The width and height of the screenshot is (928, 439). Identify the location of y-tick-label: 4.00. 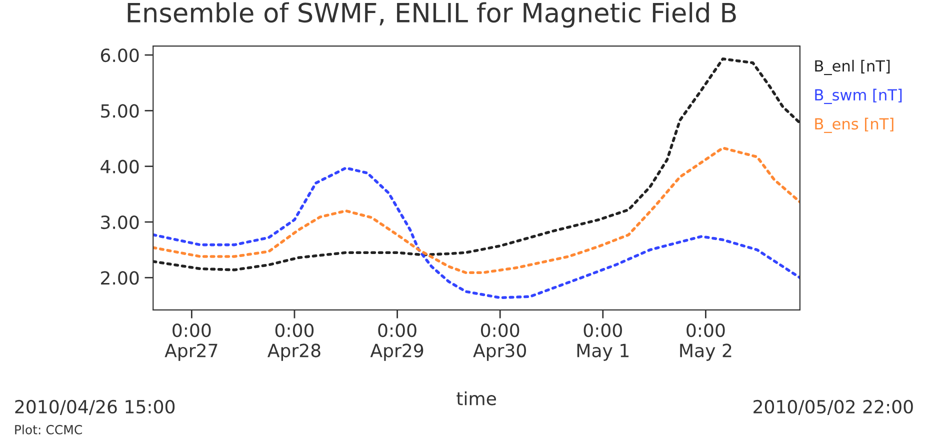
(119, 167).